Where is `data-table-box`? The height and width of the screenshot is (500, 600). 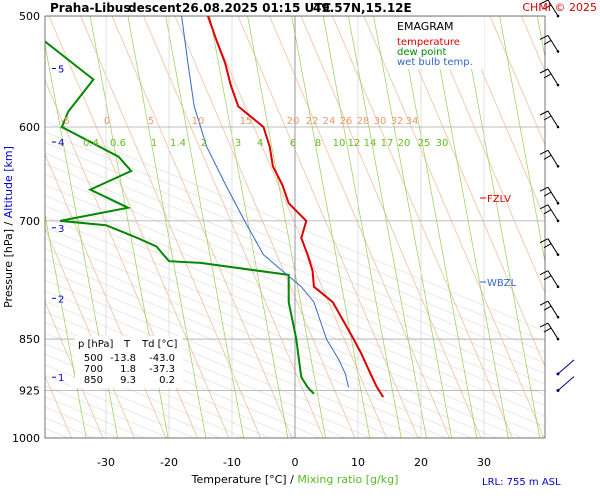 data-table-box is located at coordinates (129, 362).